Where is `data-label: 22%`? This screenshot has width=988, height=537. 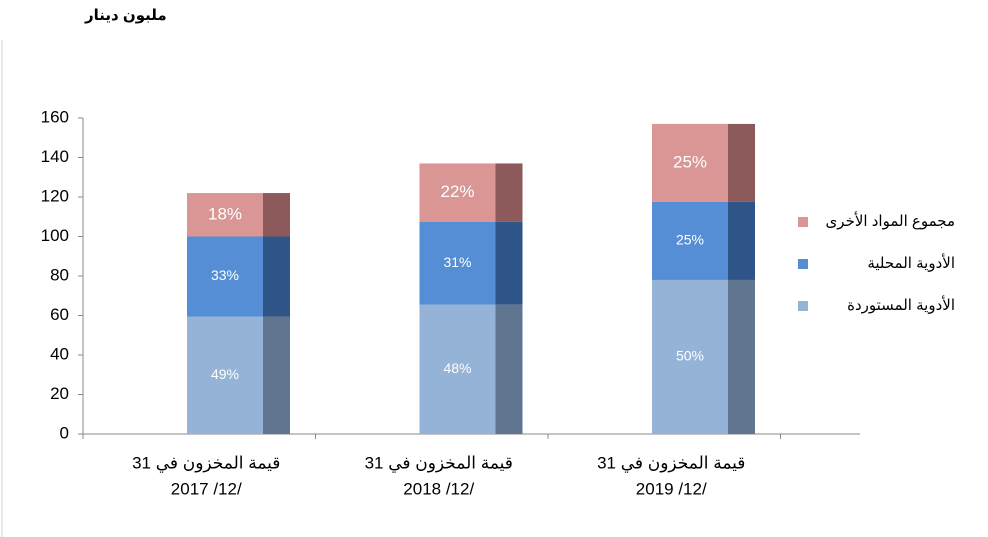
data-label: 22% is located at coordinates (457, 191).